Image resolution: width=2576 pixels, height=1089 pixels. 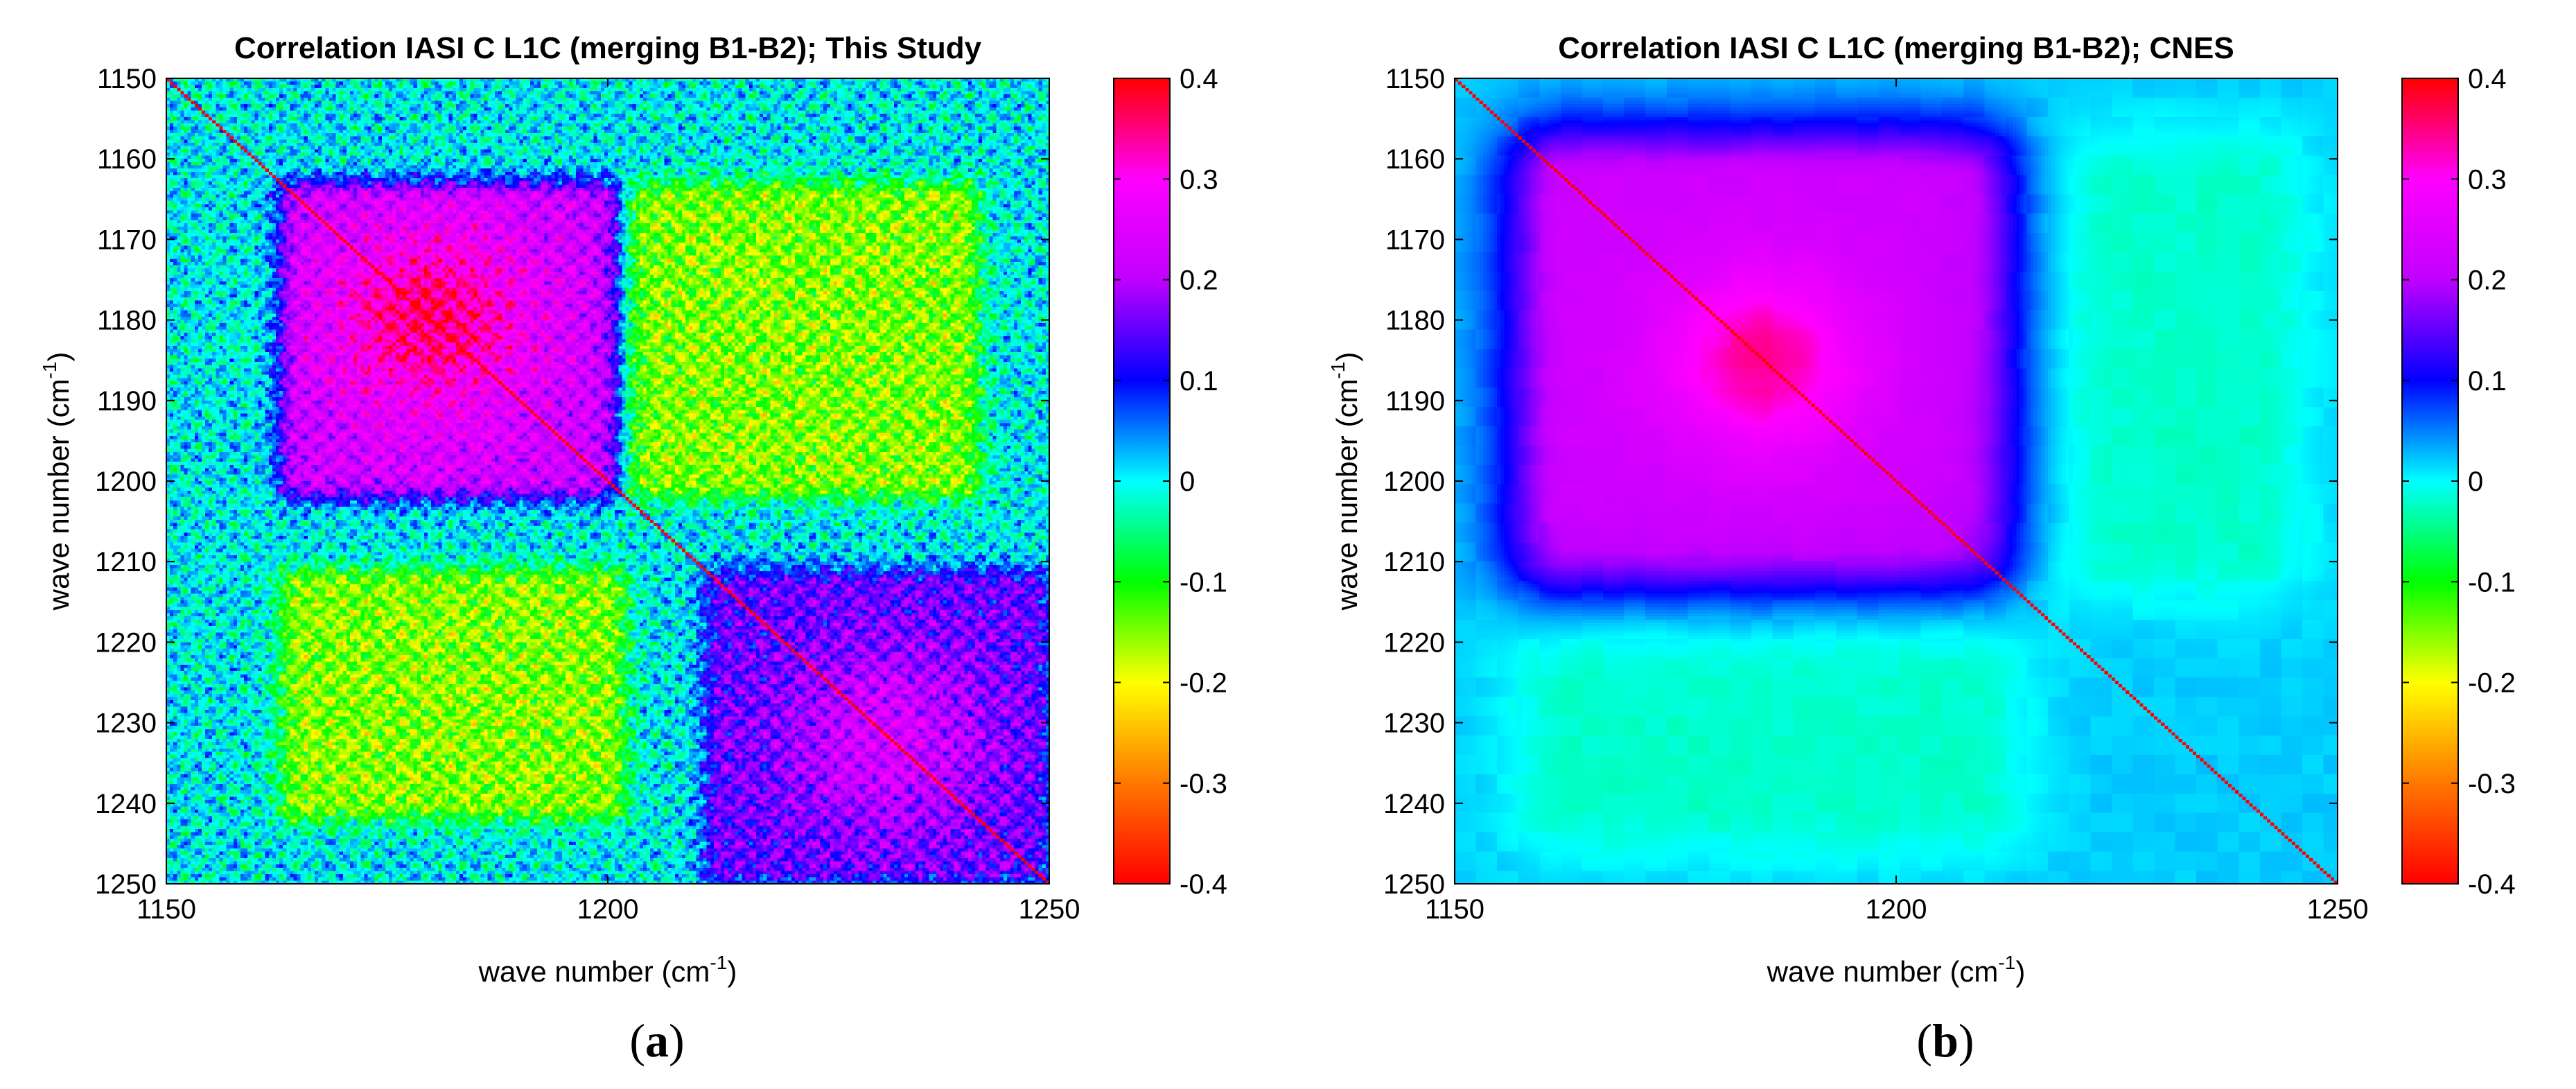 What do you see at coordinates (1945, 1040) in the screenshot?
I see `panel-caption: (b)` at bounding box center [1945, 1040].